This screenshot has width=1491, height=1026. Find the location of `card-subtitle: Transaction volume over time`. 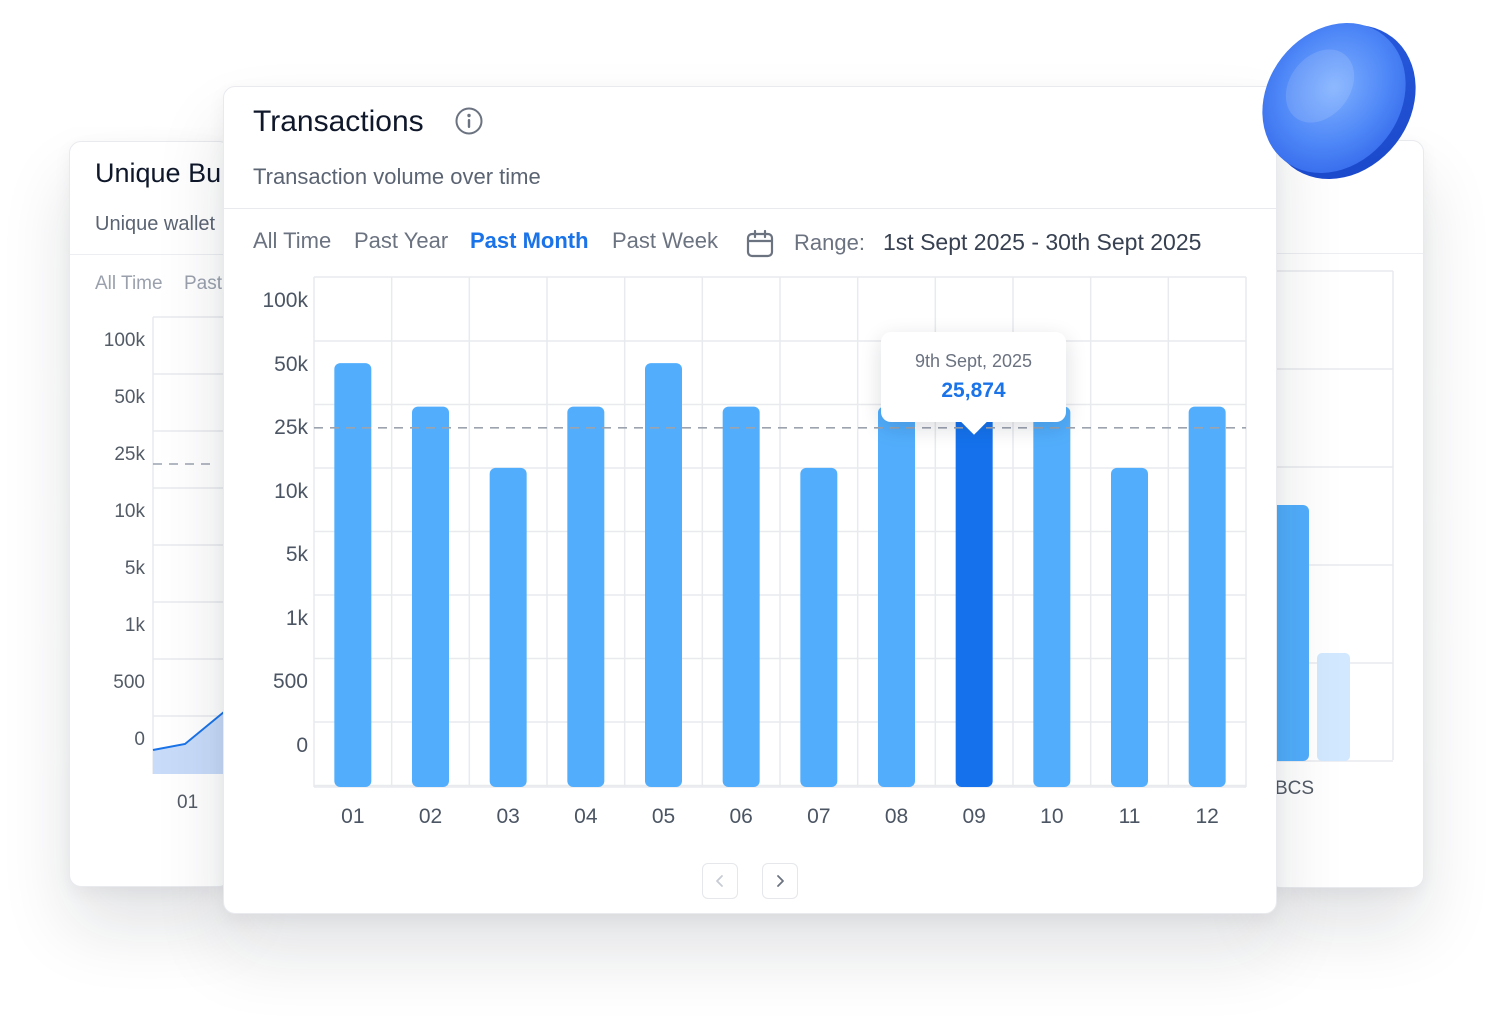

card-subtitle: Transaction volume over time is located at coordinates (397, 176).